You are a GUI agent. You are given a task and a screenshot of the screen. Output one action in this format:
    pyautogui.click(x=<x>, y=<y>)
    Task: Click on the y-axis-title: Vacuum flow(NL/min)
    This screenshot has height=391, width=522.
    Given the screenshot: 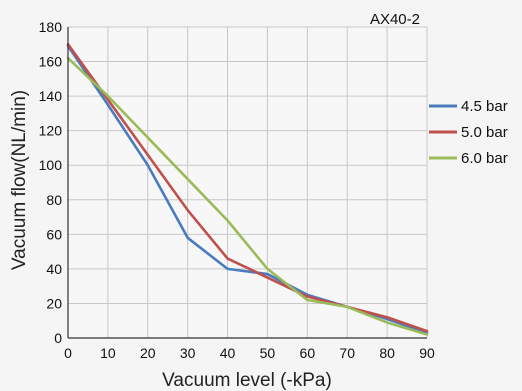 What is the action you would take?
    pyautogui.click(x=19, y=180)
    